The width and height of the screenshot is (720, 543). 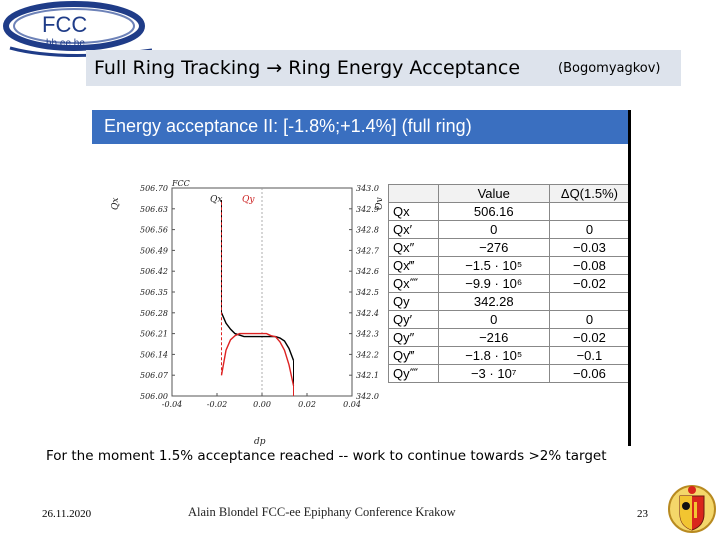 What do you see at coordinates (368, 250) in the screenshot?
I see `right-tick-label: 342.7` at bounding box center [368, 250].